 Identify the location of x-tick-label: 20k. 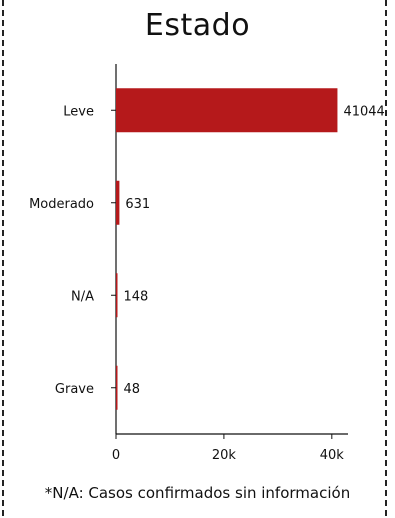
(224, 455).